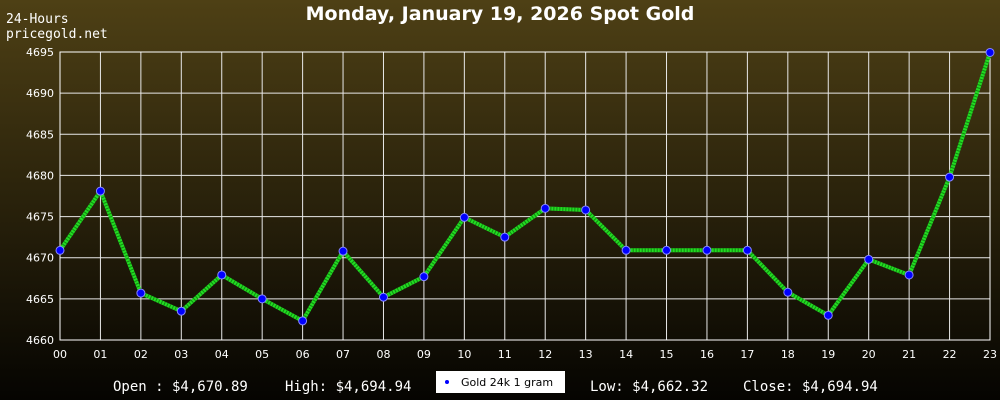  I want to click on footer-stat: Open : $4,670.89, so click(180, 387).